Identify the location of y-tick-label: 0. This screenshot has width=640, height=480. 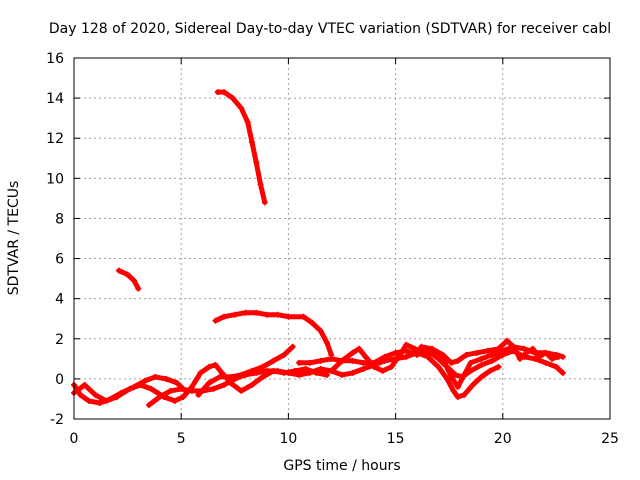
(59, 380).